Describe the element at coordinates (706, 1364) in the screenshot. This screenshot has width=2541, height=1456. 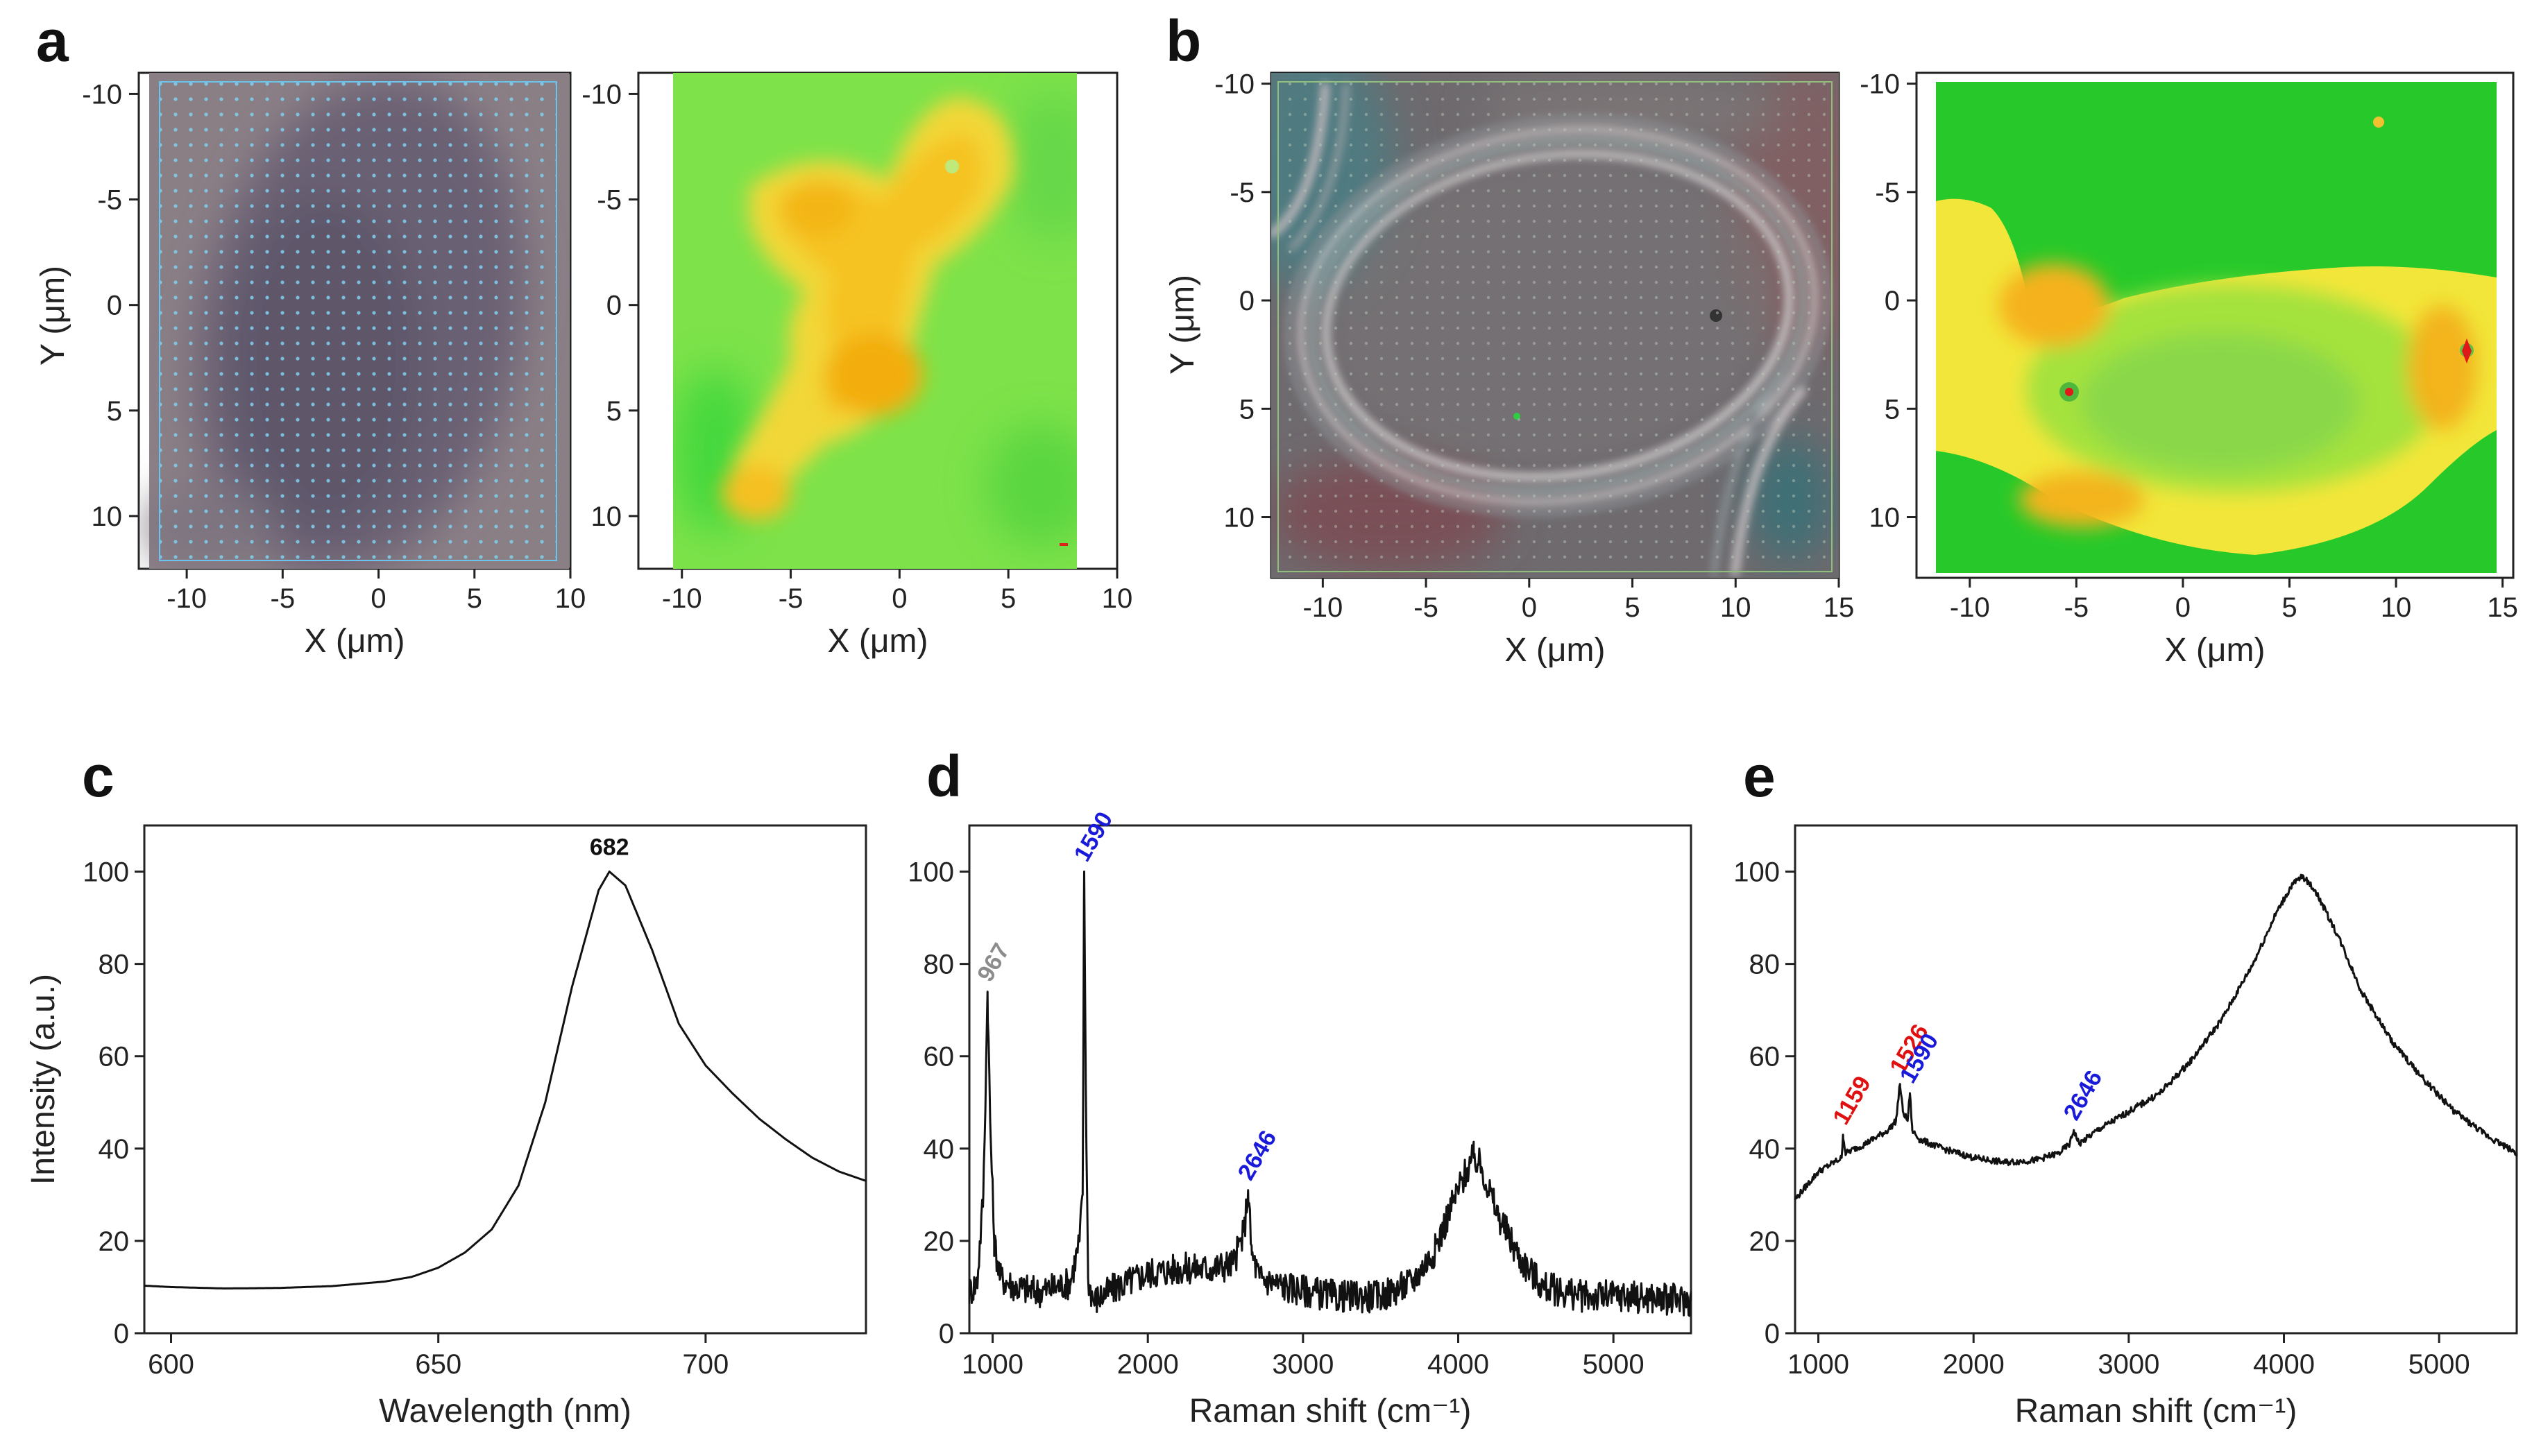
I see `x-tick-label: 700` at that location.